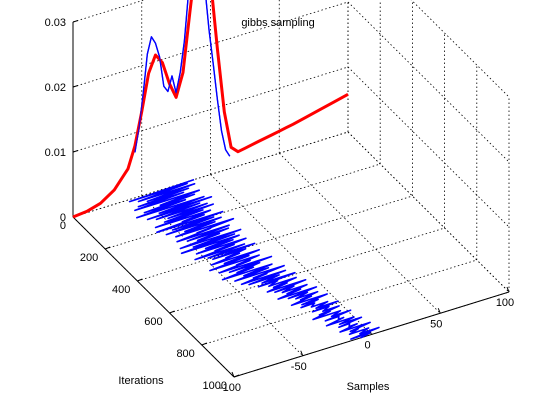  What do you see at coordinates (215, 386) in the screenshot?
I see `y-tick-label: 1000` at bounding box center [215, 386].